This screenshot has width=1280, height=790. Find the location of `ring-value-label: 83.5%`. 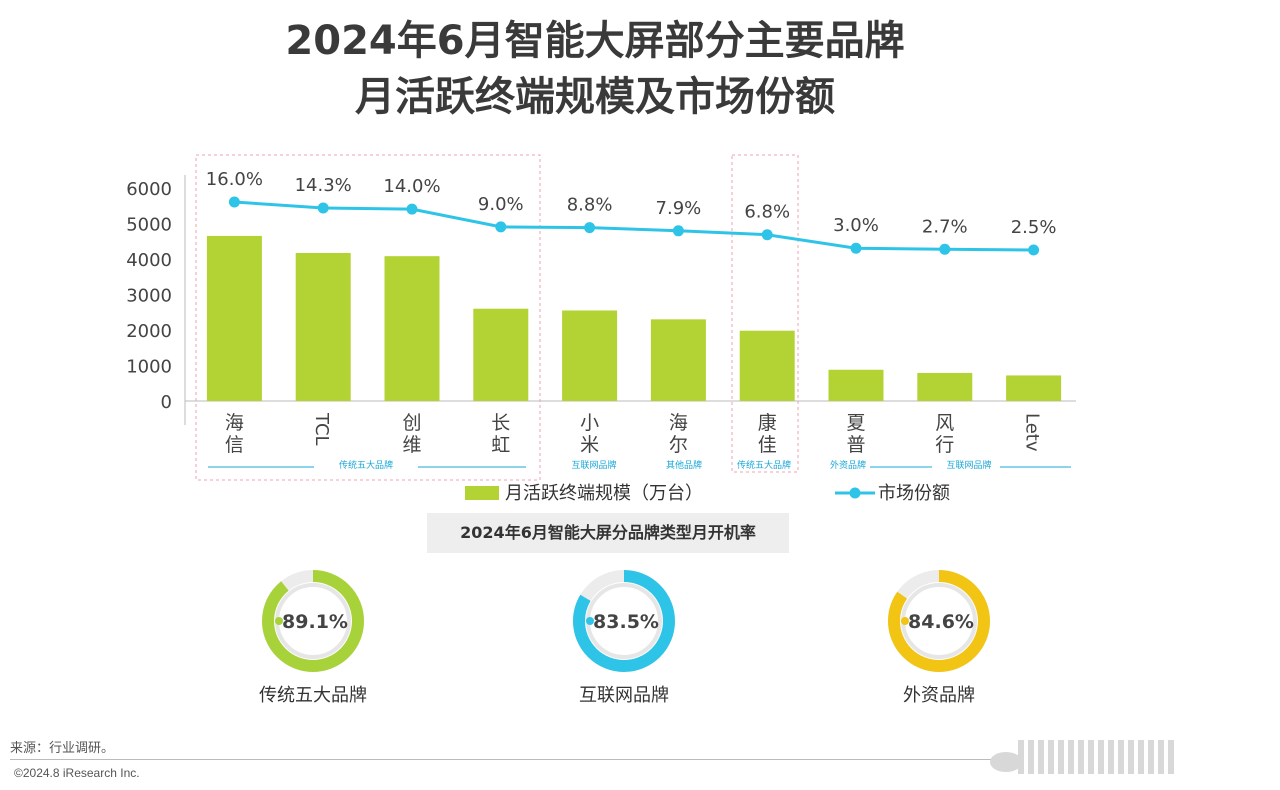

ring-value-label: 83.5% is located at coordinates (626, 622).